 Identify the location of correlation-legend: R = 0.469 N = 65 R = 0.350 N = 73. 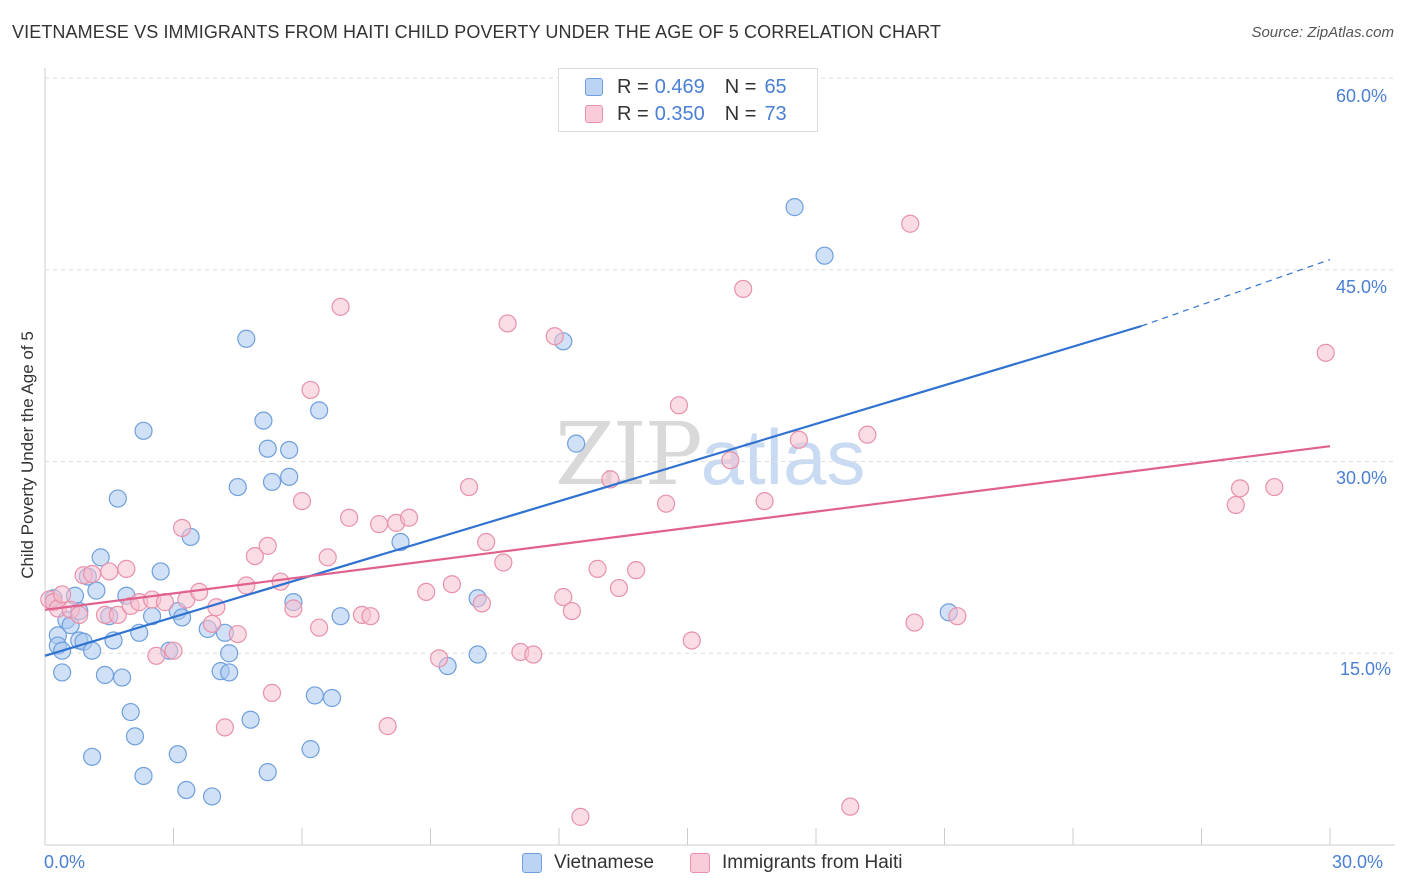
(688, 100).